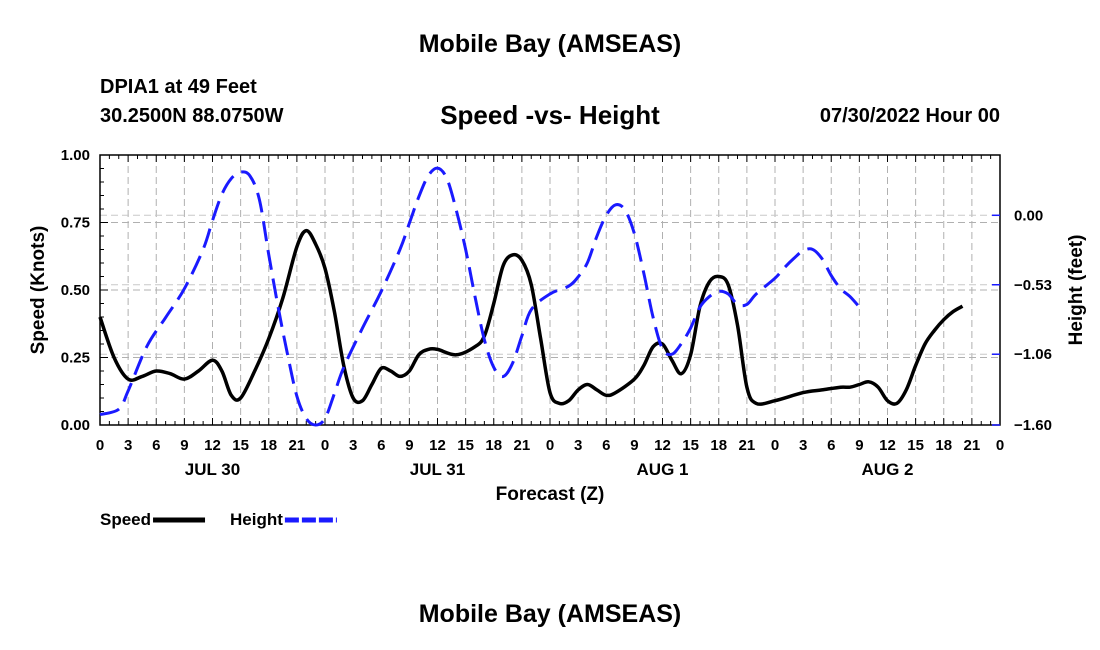 The width and height of the screenshot is (1100, 650). What do you see at coordinates (75, 425) in the screenshot?
I see `y-tick-label: 0.00` at bounding box center [75, 425].